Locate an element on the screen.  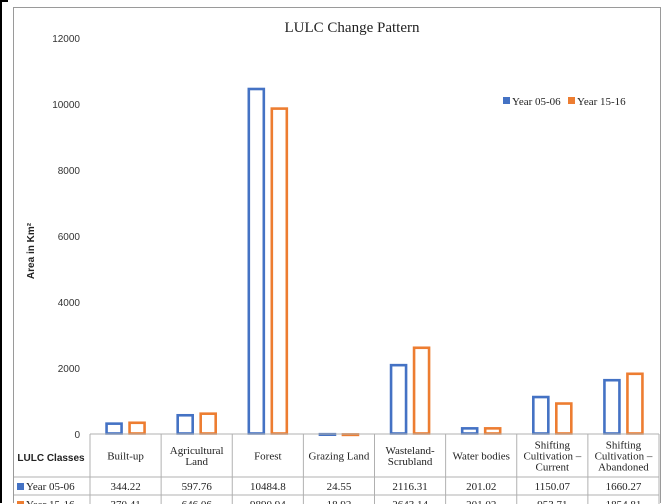
y-tick-label: 4000 is located at coordinates (69, 303).